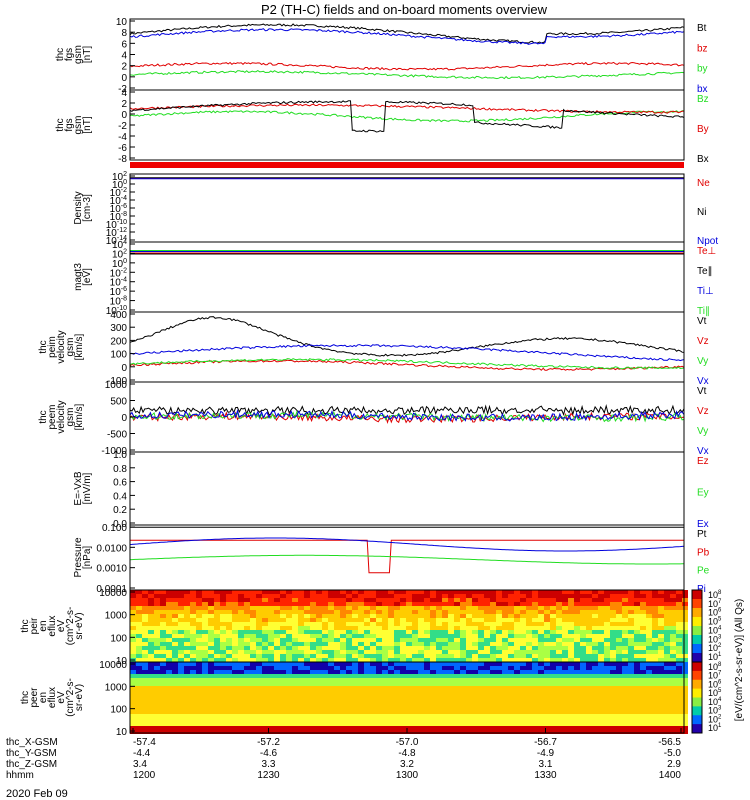 The height and width of the screenshot is (800, 750). Describe the element at coordinates (705, 271) in the screenshot. I see `legend-Te∥: Te∥` at that location.